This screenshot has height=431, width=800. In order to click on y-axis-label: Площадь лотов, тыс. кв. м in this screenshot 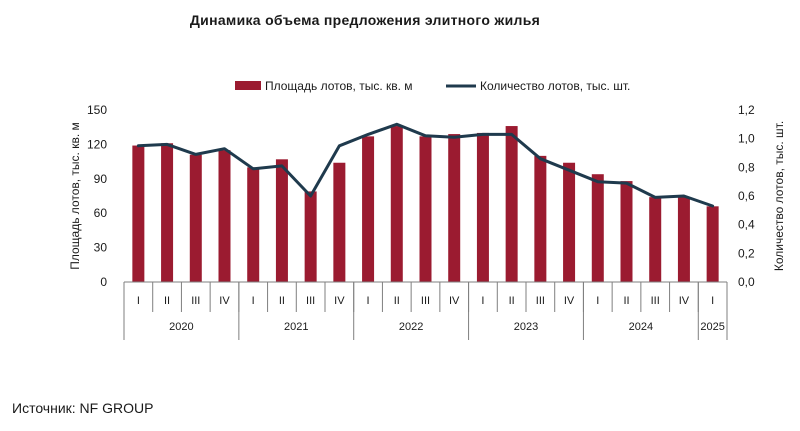, I will do `click(75, 196)`.